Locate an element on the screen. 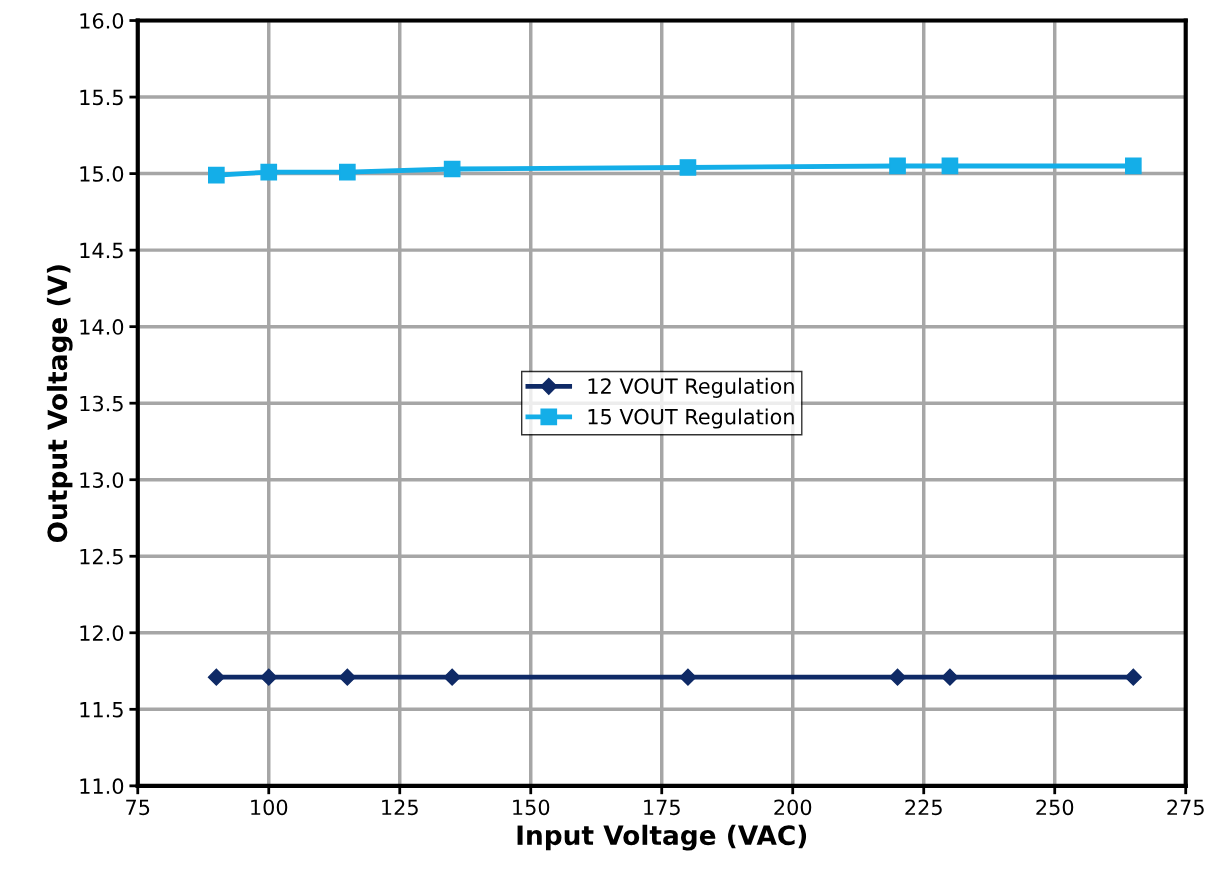 The height and width of the screenshot is (893, 1230). x-tick-label: 250 is located at coordinates (1055, 807).